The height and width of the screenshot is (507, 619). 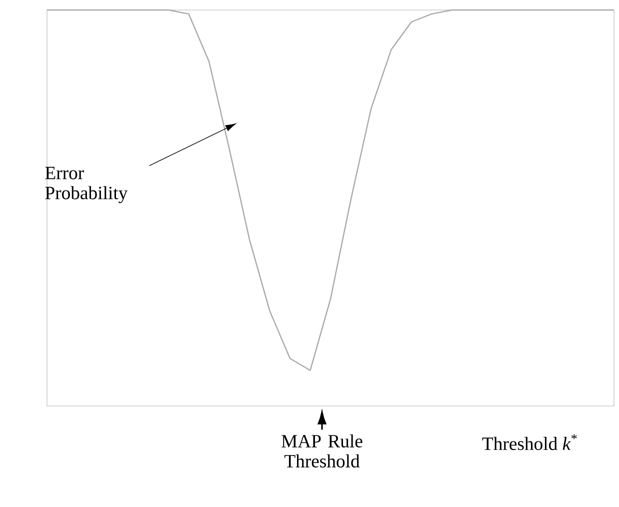 What do you see at coordinates (86, 185) in the screenshot?
I see `annotation: Error Probability` at bounding box center [86, 185].